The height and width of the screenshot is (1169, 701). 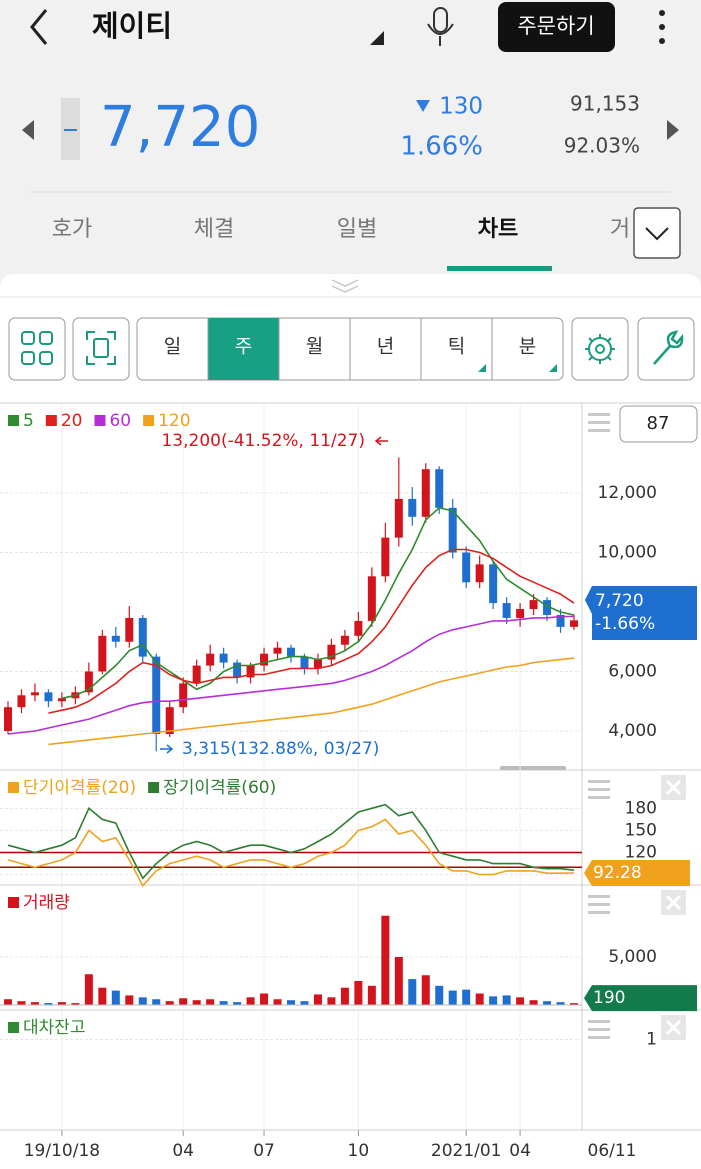 I want to click on x-tick-label: 2021/01, so click(x=466, y=1151).